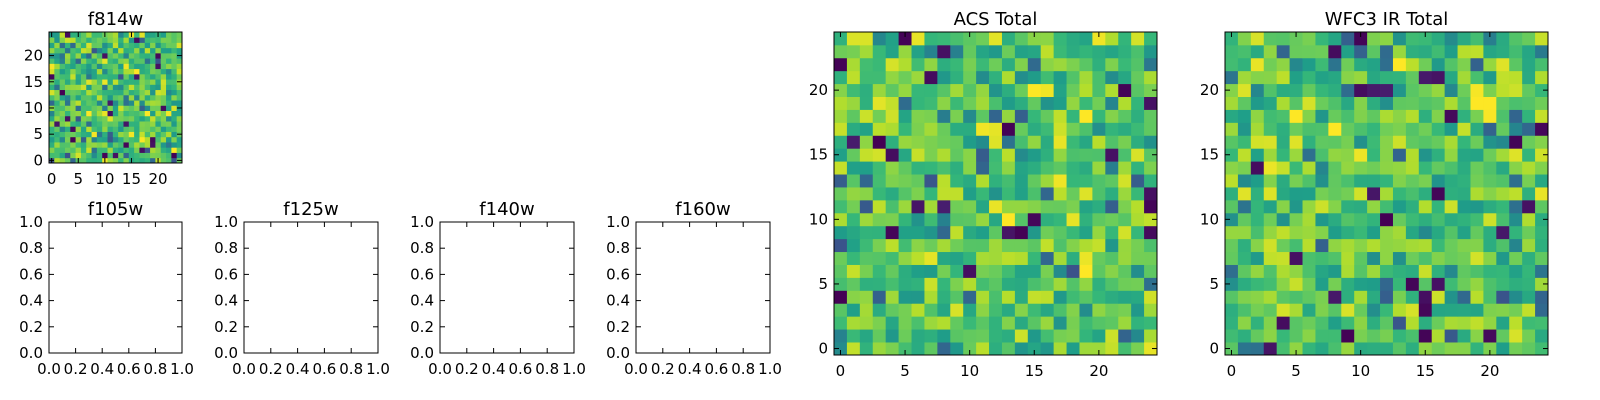  What do you see at coordinates (31, 274) in the screenshot?
I see `y-tick-label: 0.6` at bounding box center [31, 274].